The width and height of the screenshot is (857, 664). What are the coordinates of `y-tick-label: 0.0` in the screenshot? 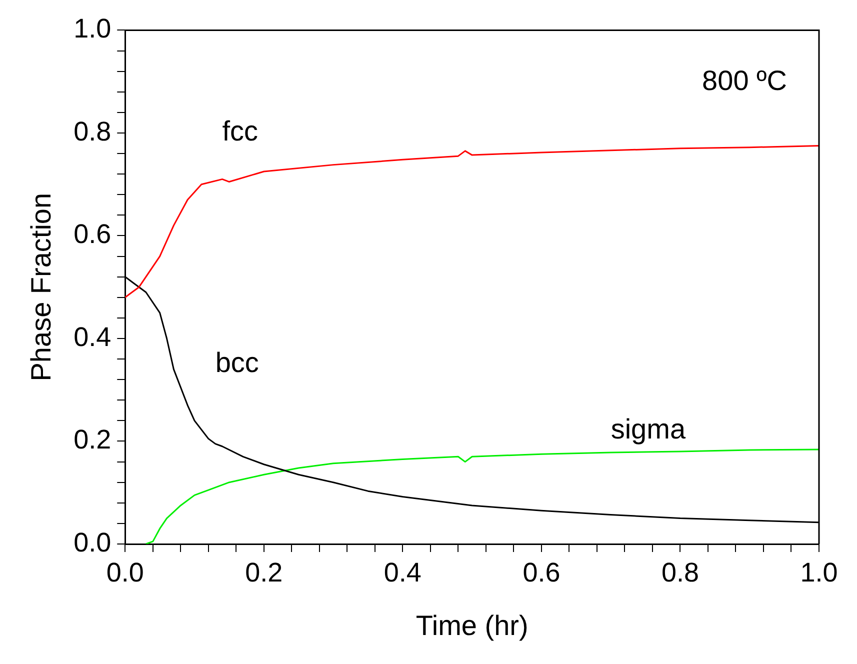 It's located at (93, 542).